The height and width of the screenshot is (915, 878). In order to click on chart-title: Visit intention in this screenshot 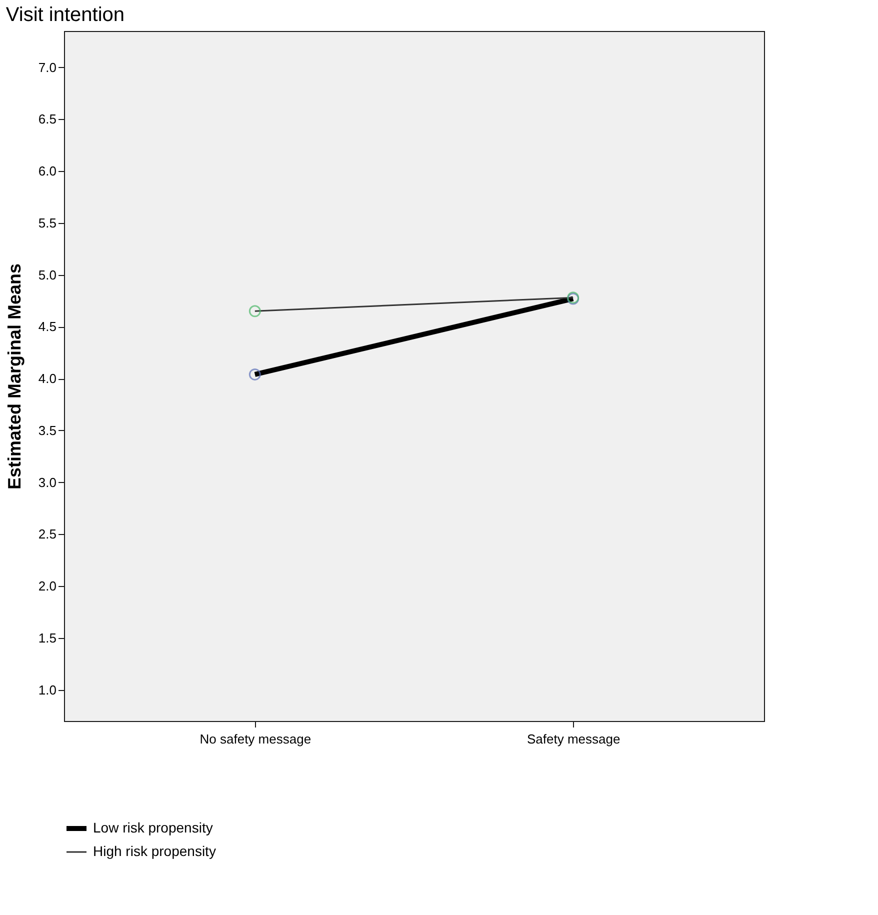, I will do `click(65, 15)`.